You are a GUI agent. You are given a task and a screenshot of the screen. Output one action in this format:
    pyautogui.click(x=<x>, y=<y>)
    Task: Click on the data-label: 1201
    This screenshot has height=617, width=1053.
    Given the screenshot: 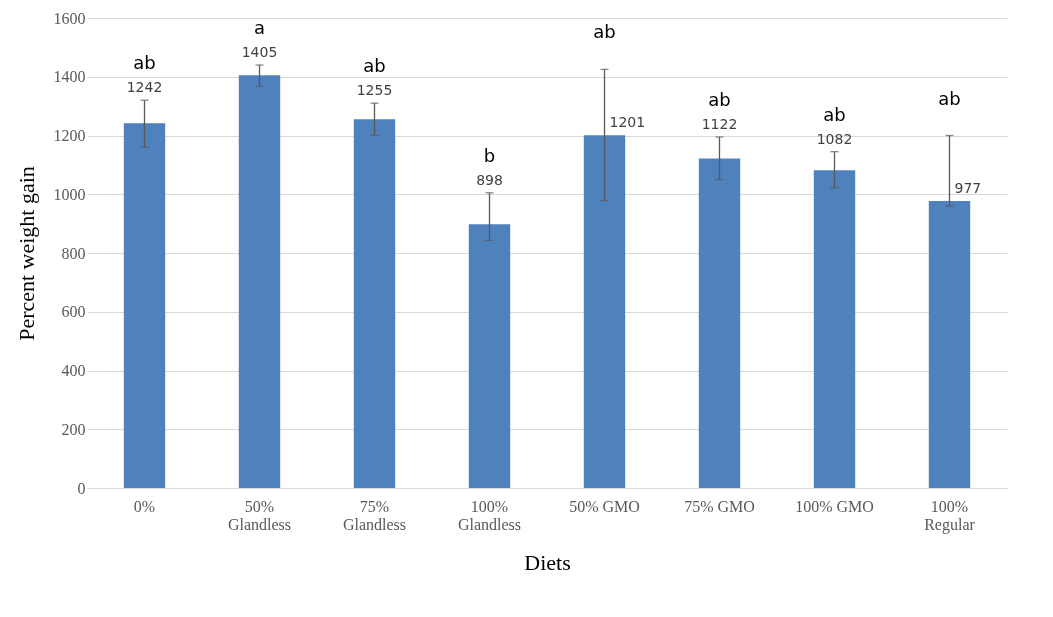 What is the action you would take?
    pyautogui.click(x=627, y=122)
    